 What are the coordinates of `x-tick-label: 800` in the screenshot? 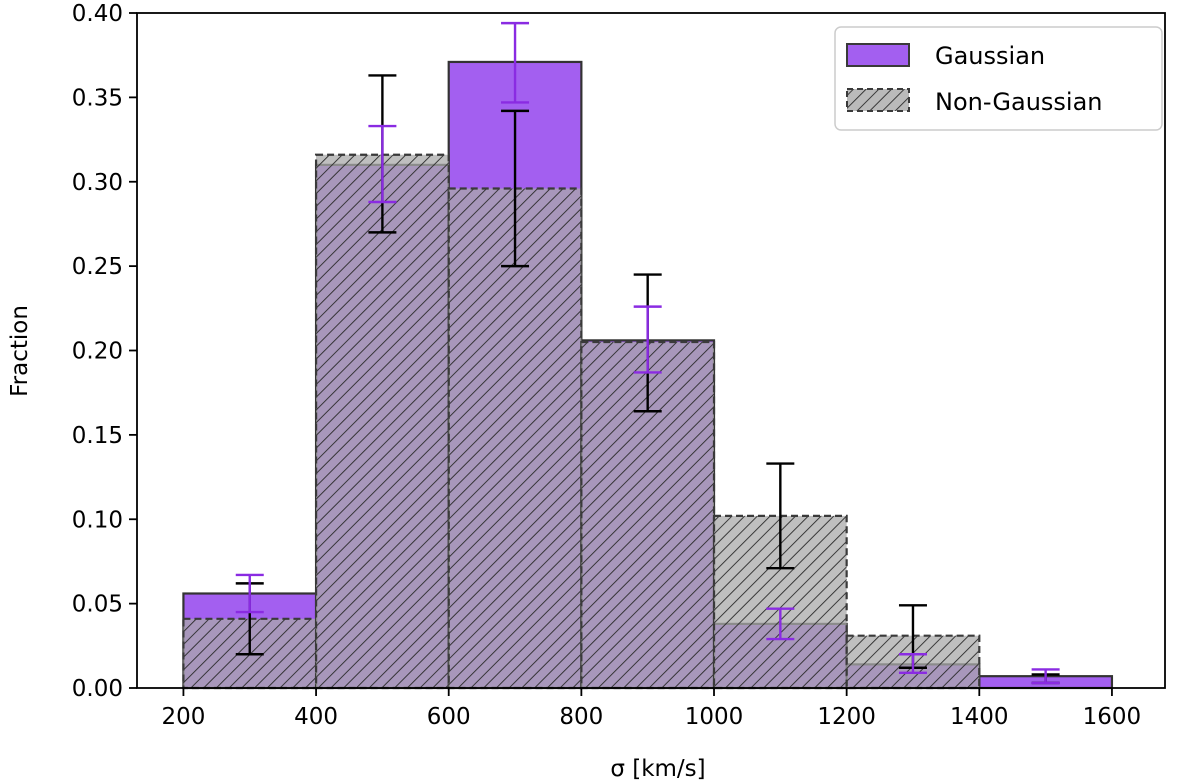 It's located at (581, 717).